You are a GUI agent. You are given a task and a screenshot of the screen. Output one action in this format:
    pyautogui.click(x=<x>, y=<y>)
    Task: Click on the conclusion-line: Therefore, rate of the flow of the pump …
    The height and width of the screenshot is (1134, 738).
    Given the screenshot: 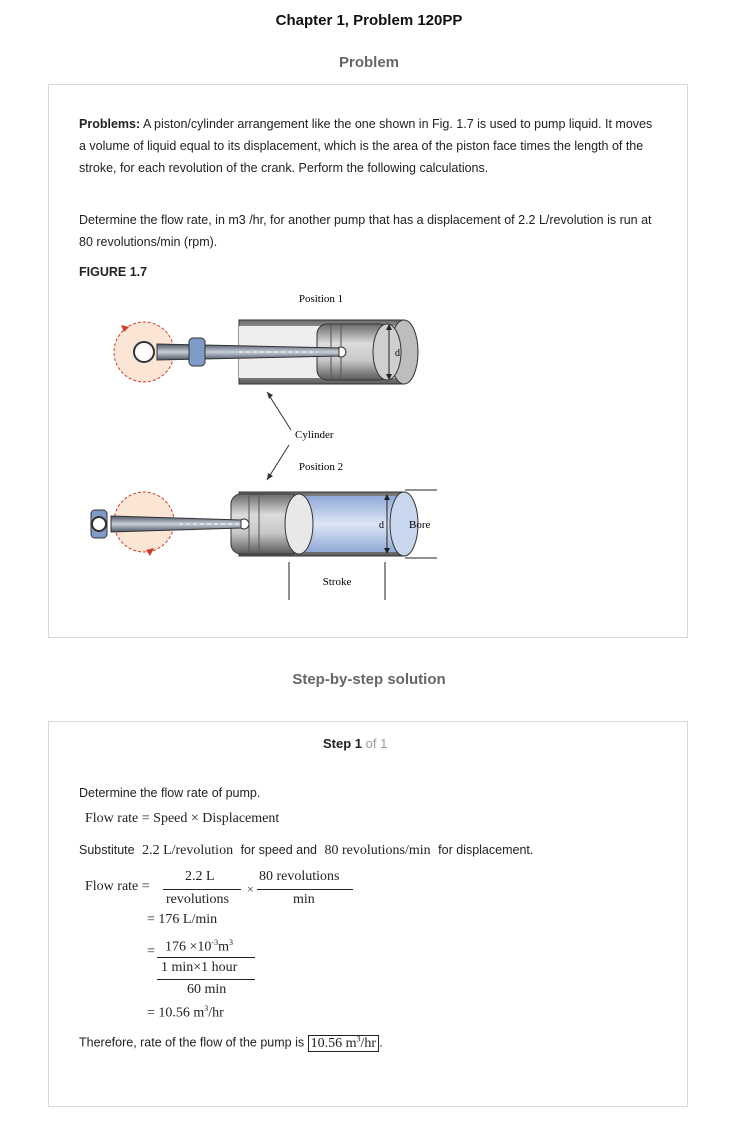 What is the action you would take?
    pyautogui.click(x=231, y=1041)
    